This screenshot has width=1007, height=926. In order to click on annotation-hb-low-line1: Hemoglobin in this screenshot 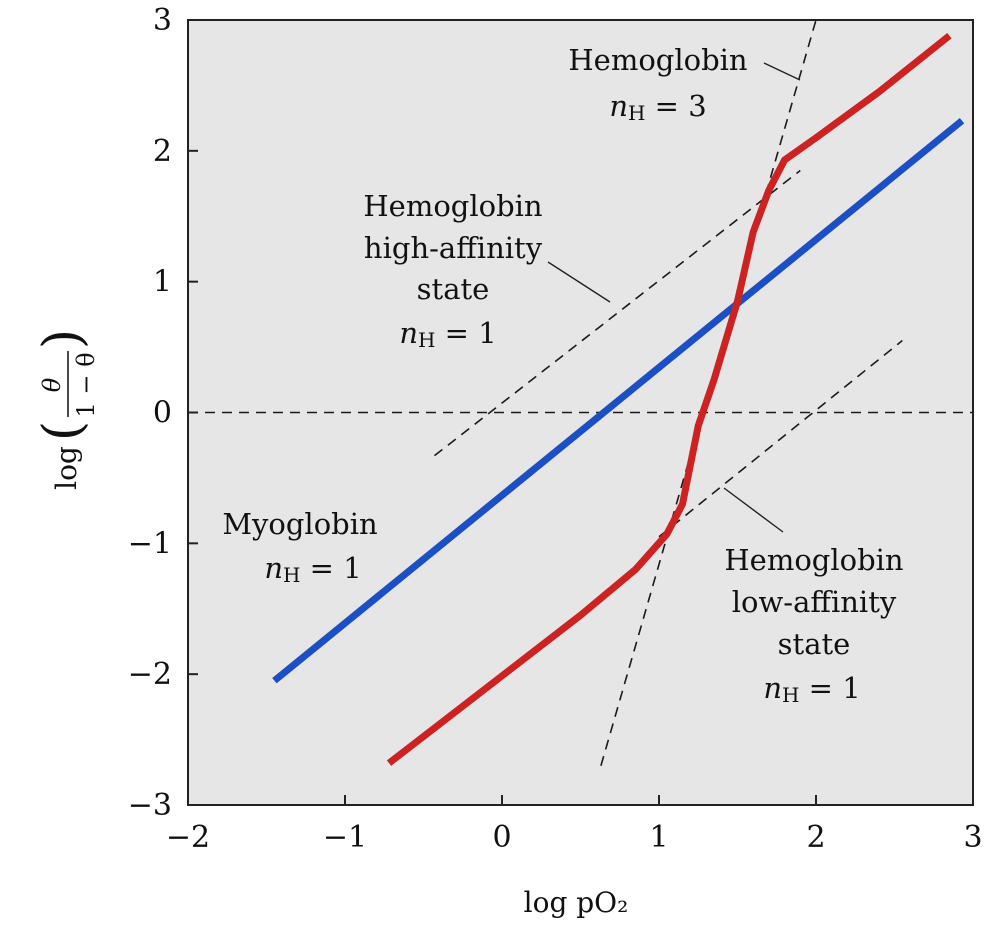, I will do `click(813, 560)`.